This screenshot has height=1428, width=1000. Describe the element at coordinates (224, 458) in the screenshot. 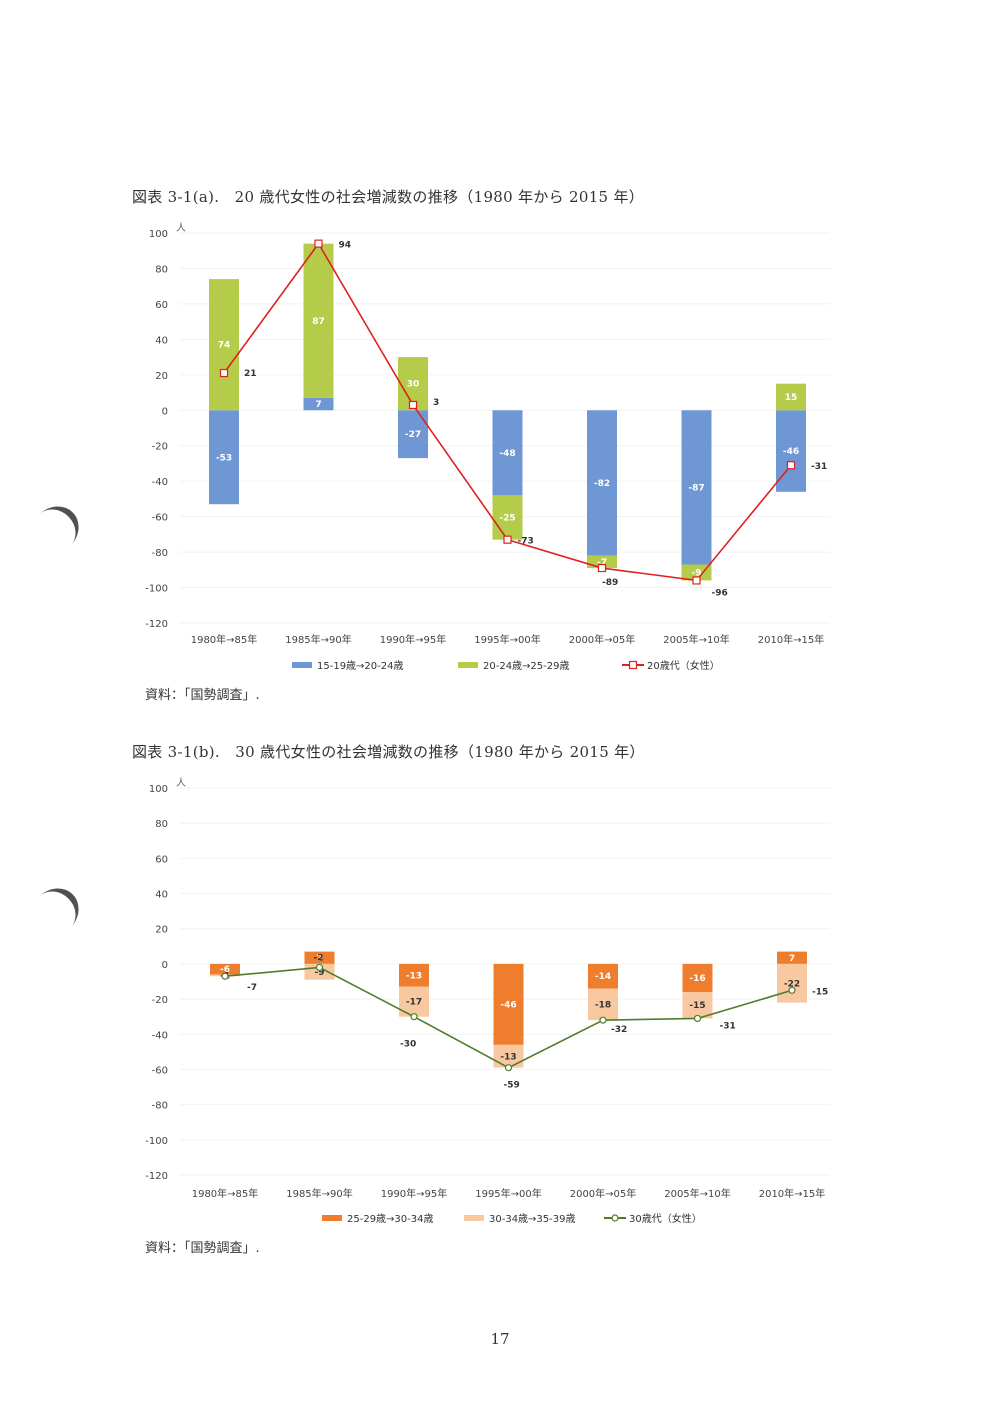

I see `bar-data-label: -53` at that location.